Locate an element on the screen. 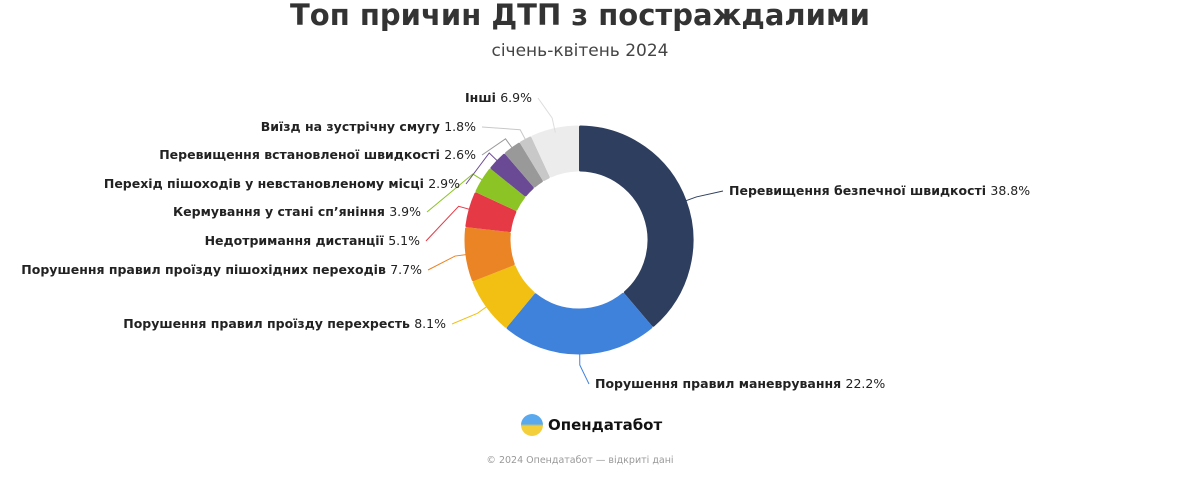 The image size is (1202, 482). slice-label-value: 1.8% is located at coordinates (460, 126).